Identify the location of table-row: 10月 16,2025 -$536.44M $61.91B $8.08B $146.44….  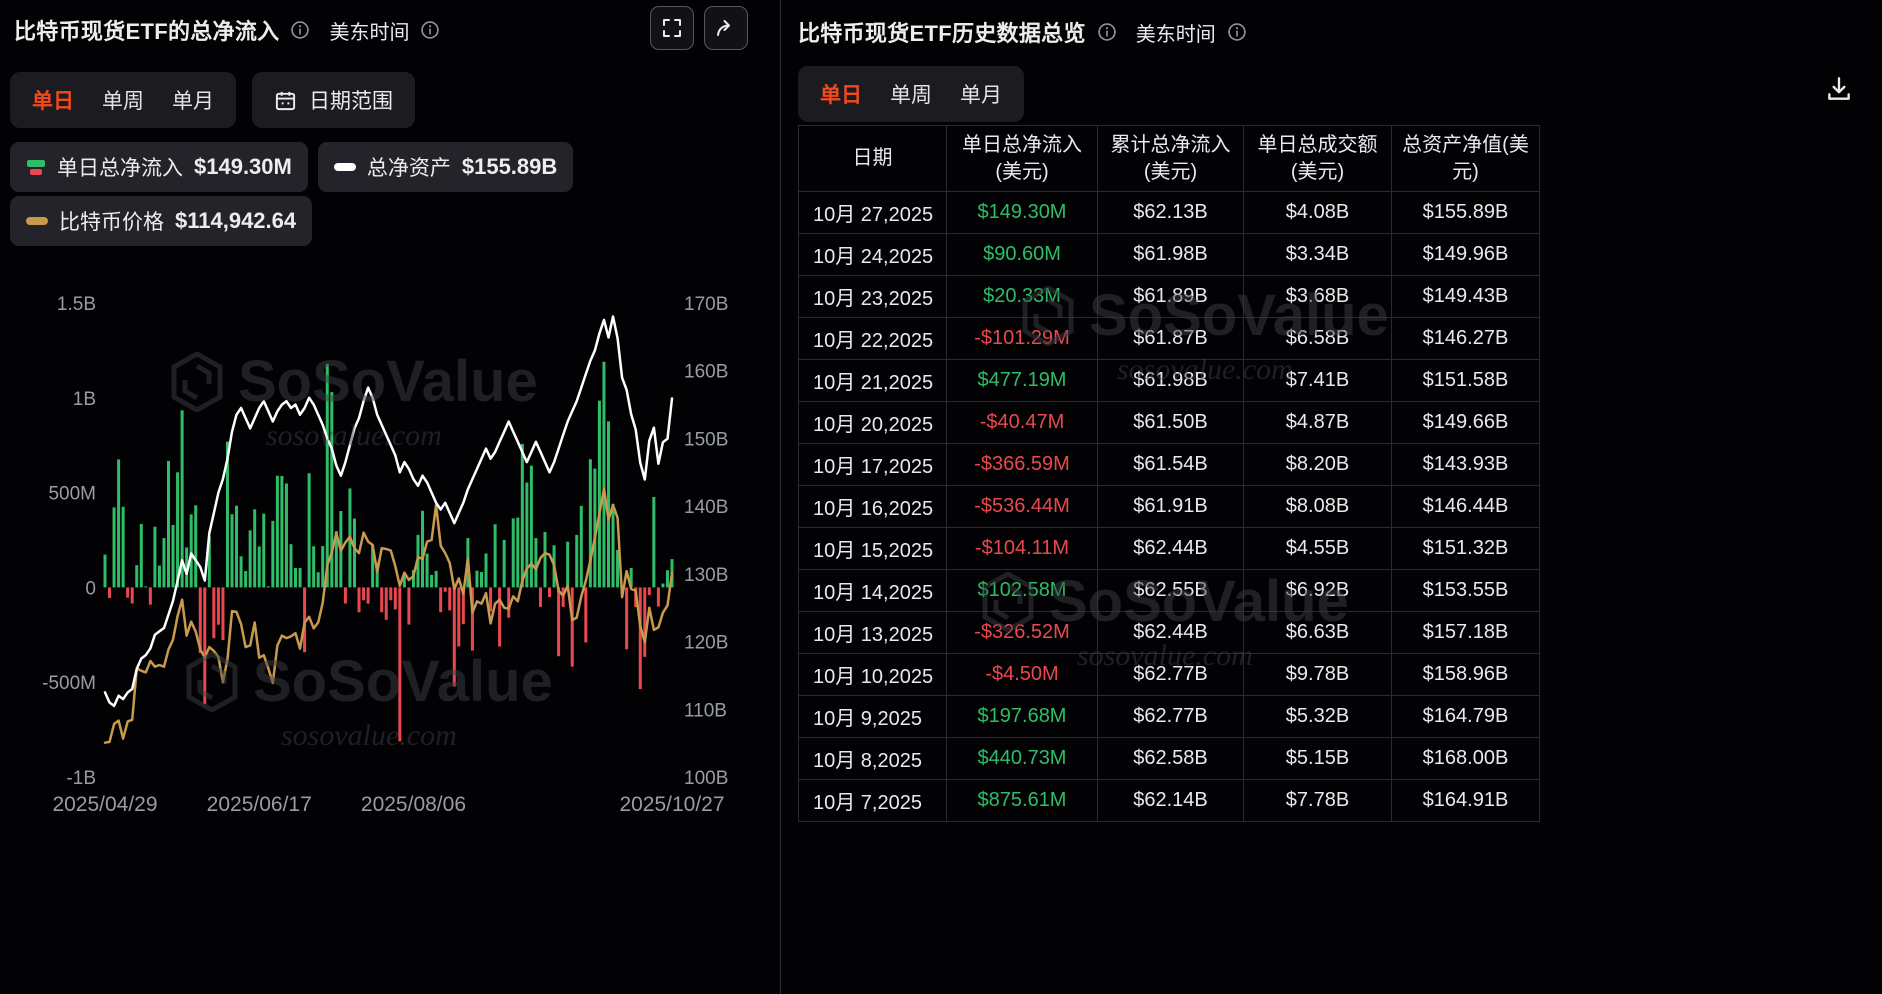
(1169, 506).